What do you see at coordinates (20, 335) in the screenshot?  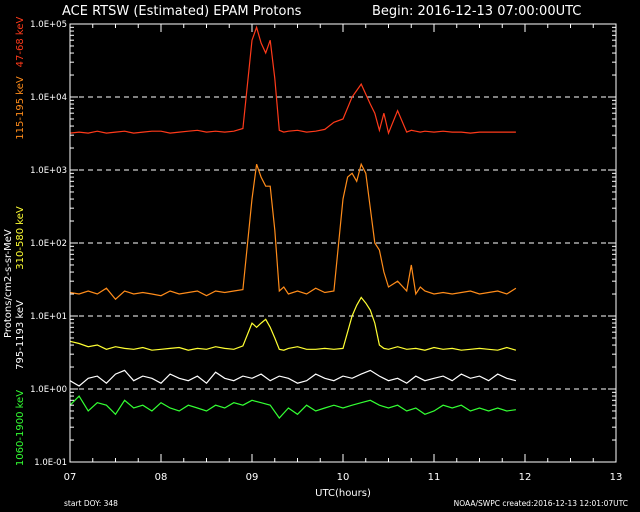 I see `legend-entry-3: 795-1193 keV` at bounding box center [20, 335].